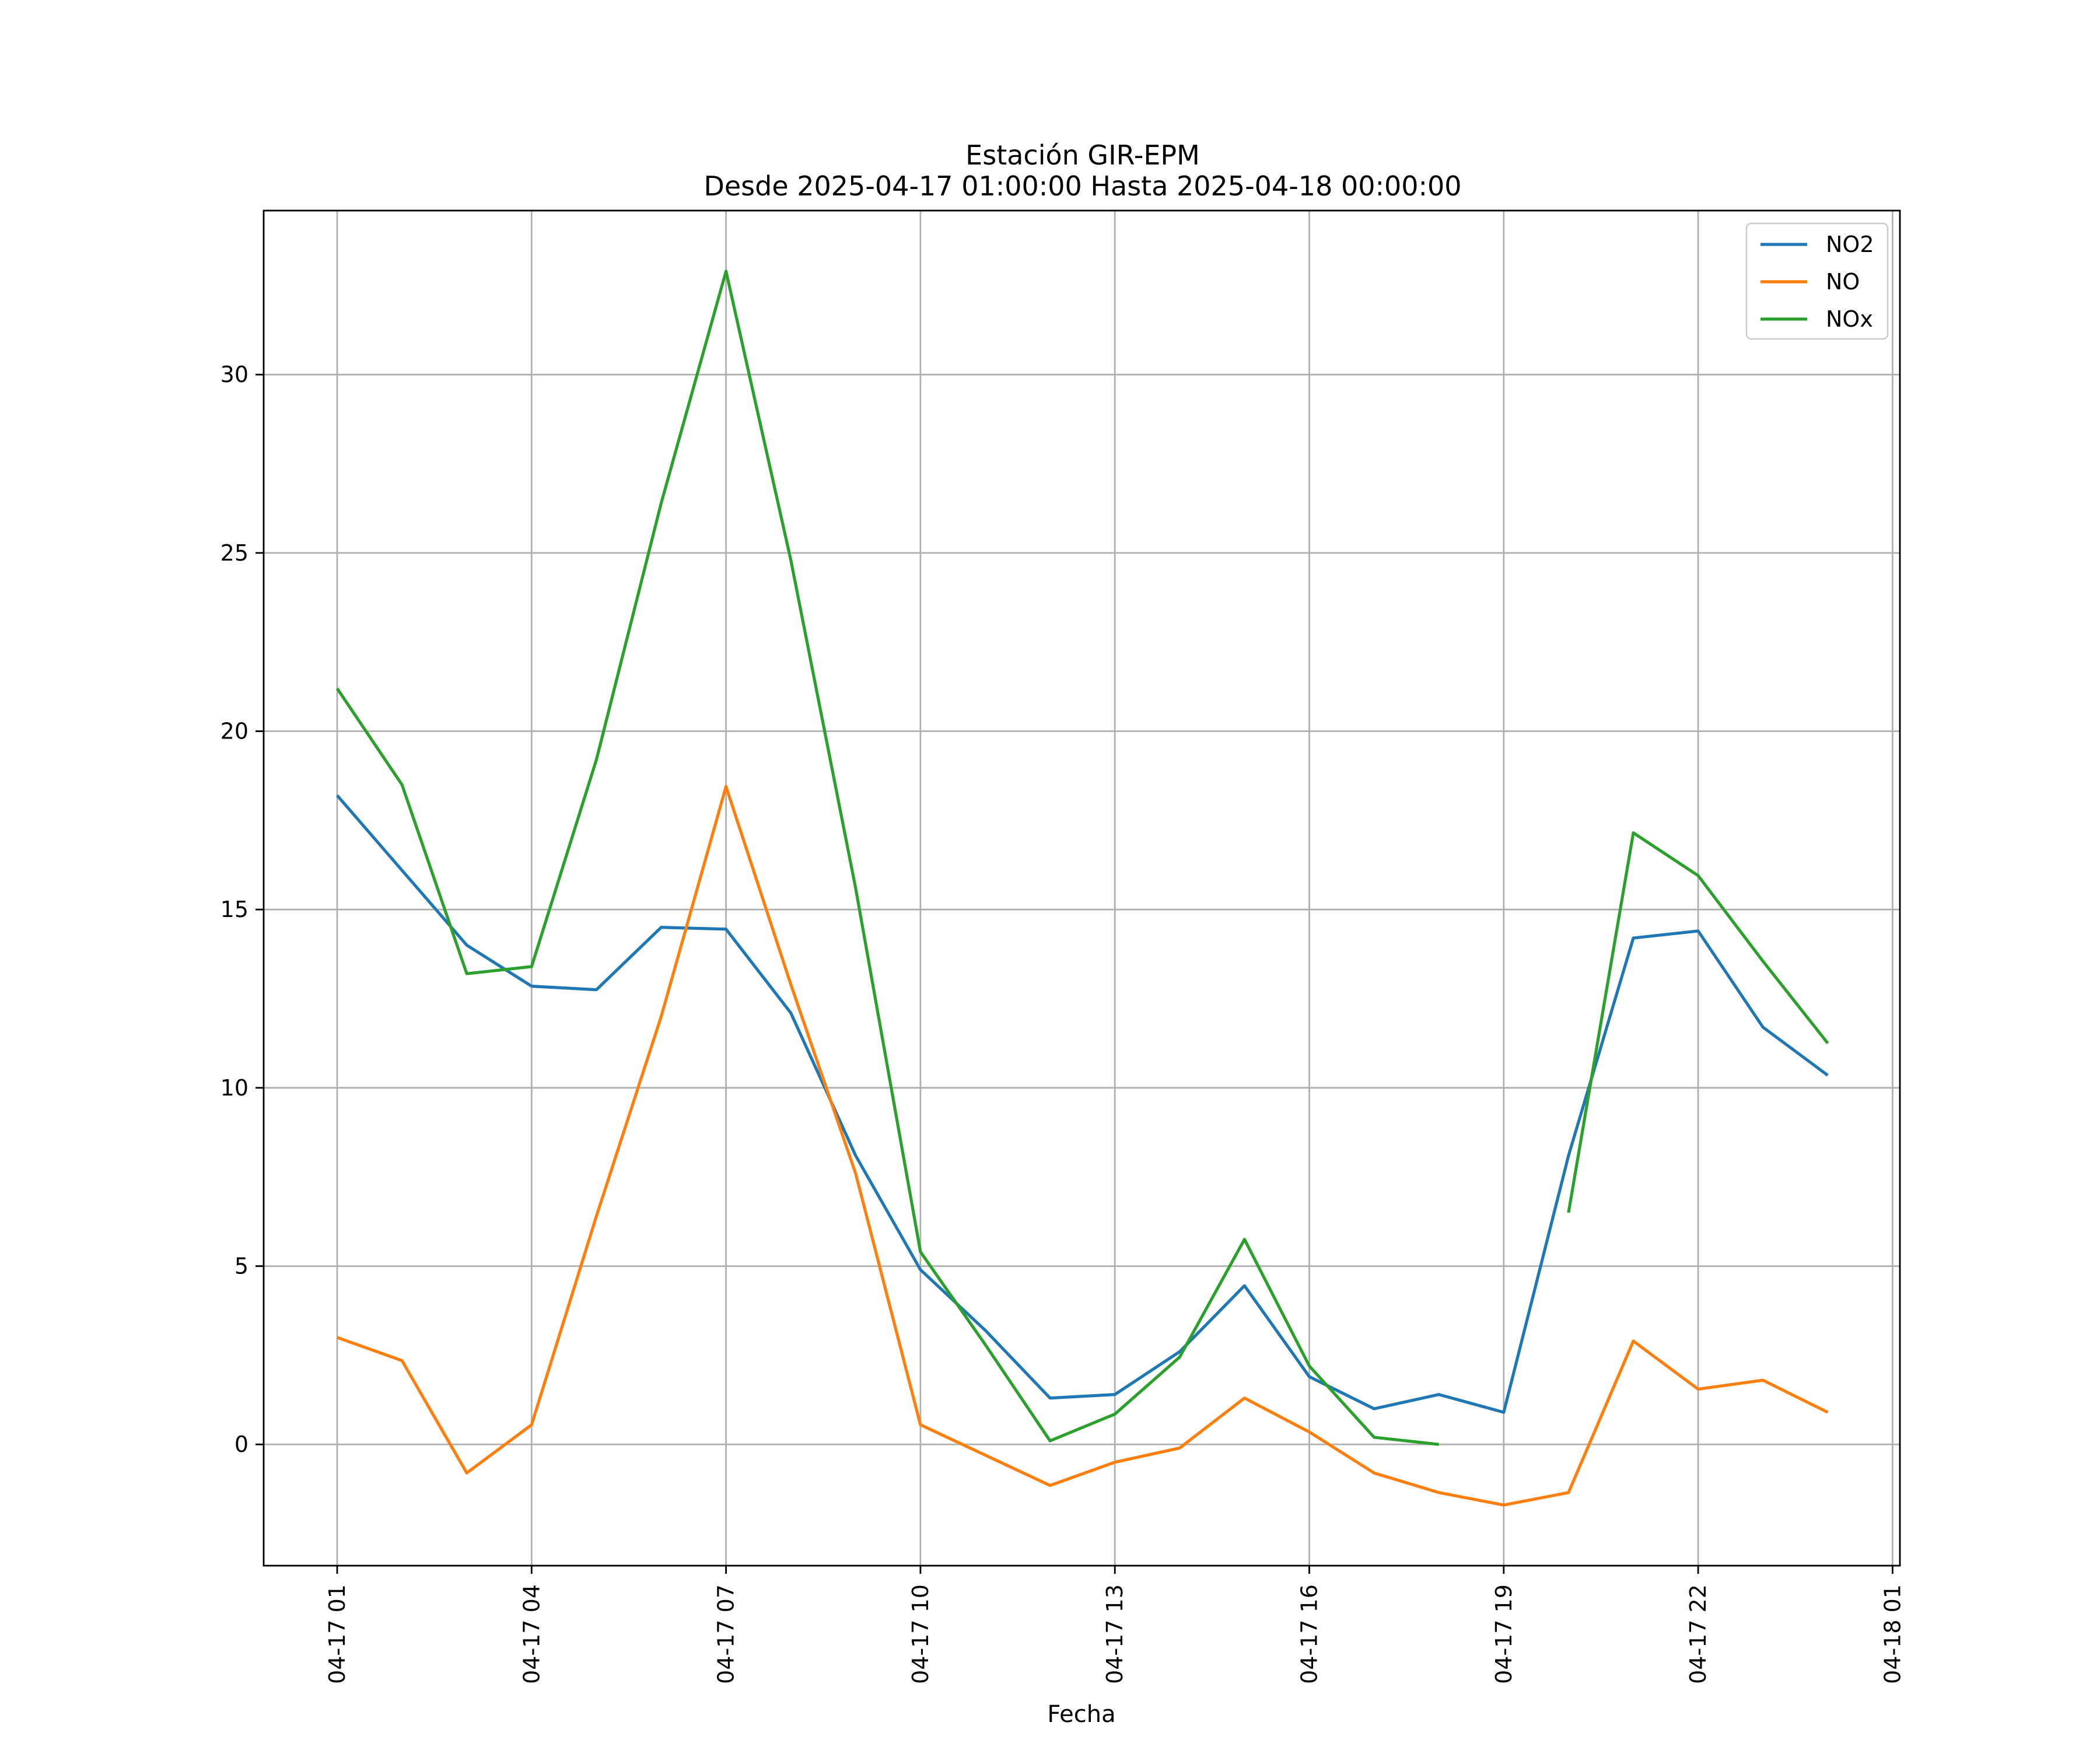 This screenshot has height=1750, width=2100. I want to click on legend-label-nox: NOx, so click(1849, 319).